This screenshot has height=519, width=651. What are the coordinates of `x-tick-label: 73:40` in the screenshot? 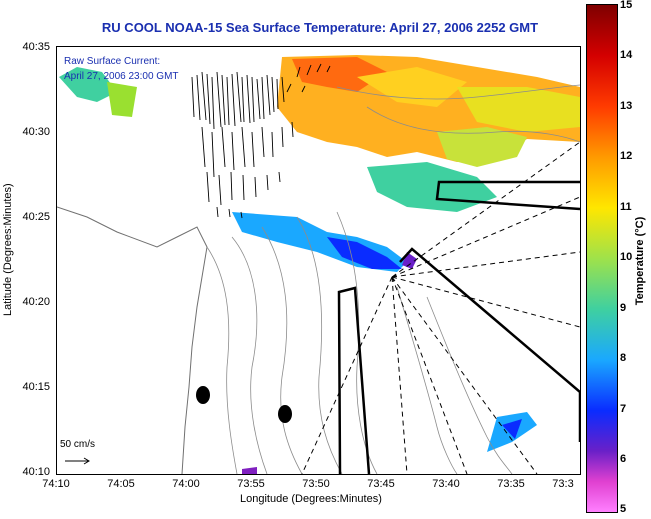 It's located at (446, 484).